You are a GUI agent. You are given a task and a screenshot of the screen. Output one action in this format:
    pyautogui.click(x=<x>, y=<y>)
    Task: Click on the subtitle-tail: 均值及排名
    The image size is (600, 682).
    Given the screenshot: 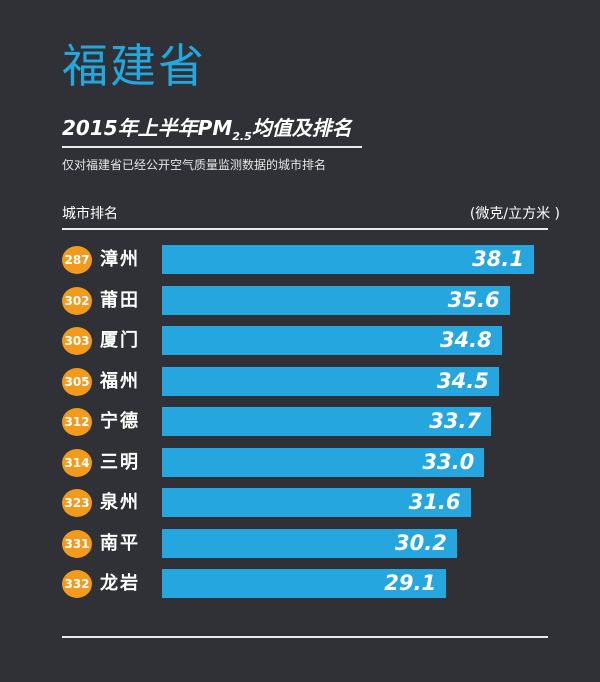 What is the action you would take?
    pyautogui.click(x=301, y=128)
    